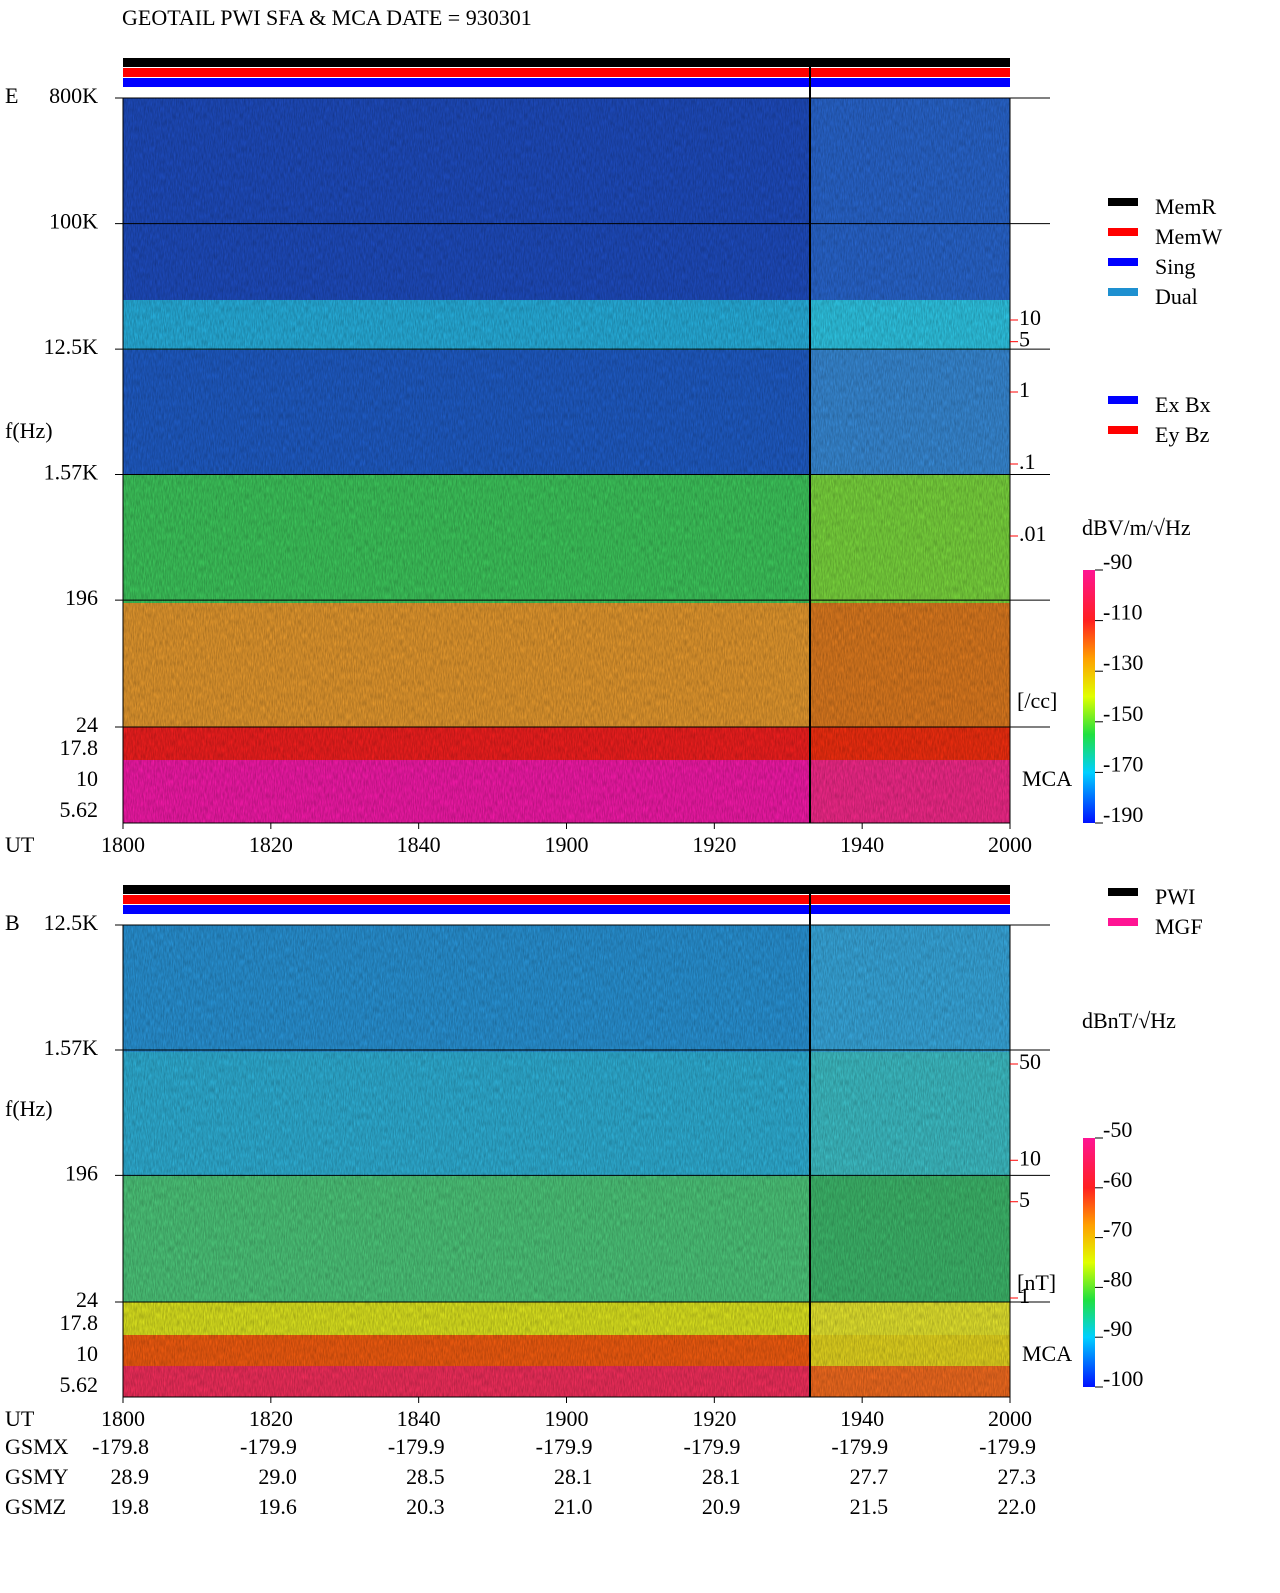  Describe the element at coordinates (35, 1506) in the screenshot. I see `orbit-row-label: GSMZ` at that location.